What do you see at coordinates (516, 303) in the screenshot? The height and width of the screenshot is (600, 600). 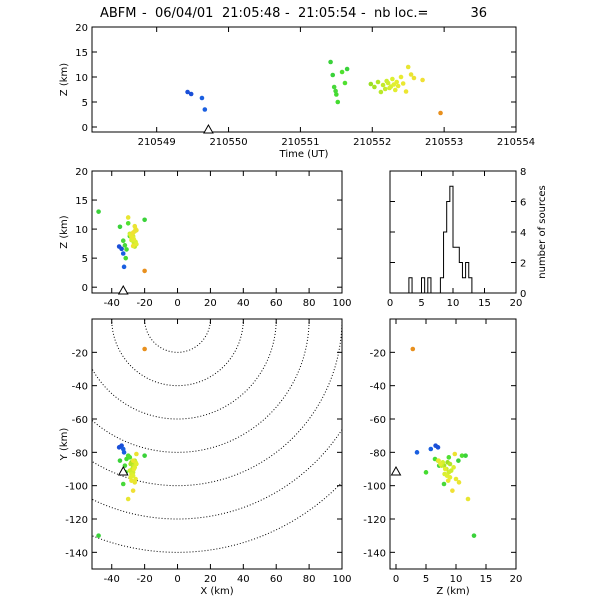 I see `histogram-xtick-label: 20` at bounding box center [516, 303].